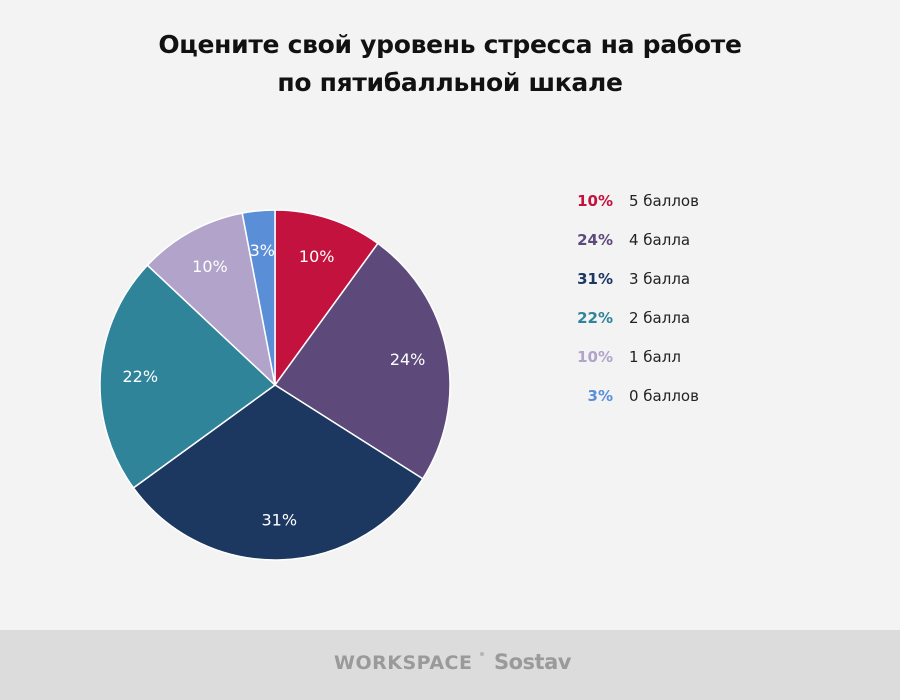 Image resolution: width=900 pixels, height=700 pixels. What do you see at coordinates (660, 240) in the screenshot?
I see `legend-item-label: 4 балла` at bounding box center [660, 240].